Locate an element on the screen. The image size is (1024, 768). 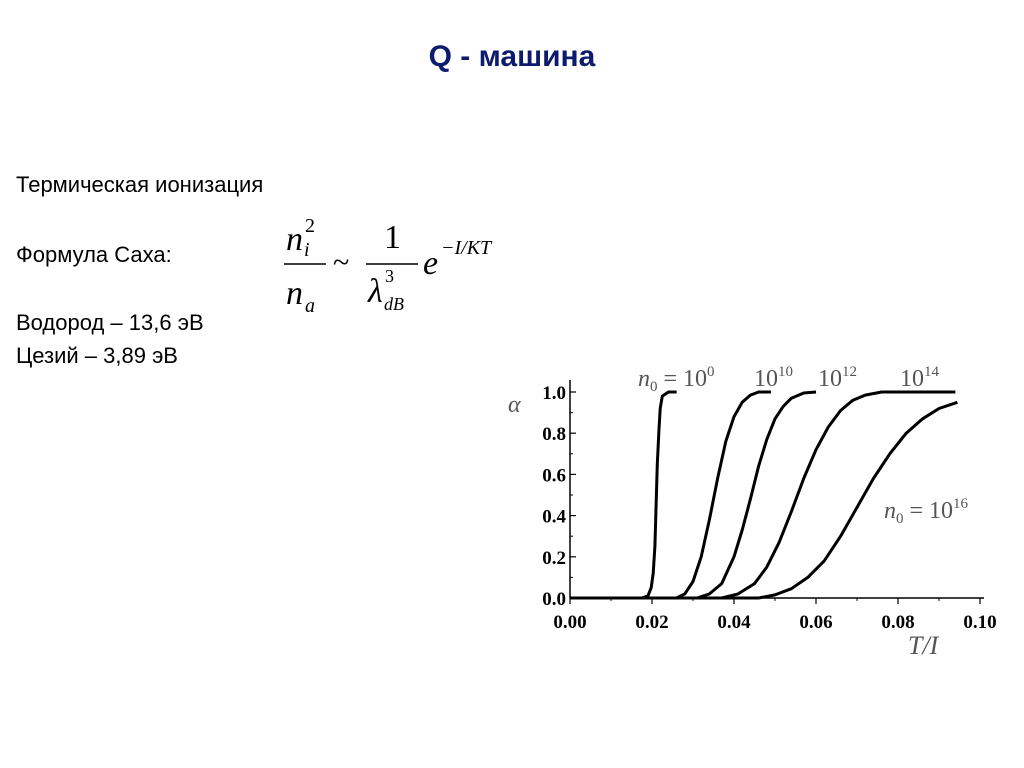
formula-exp-base: e is located at coordinates (430, 263).